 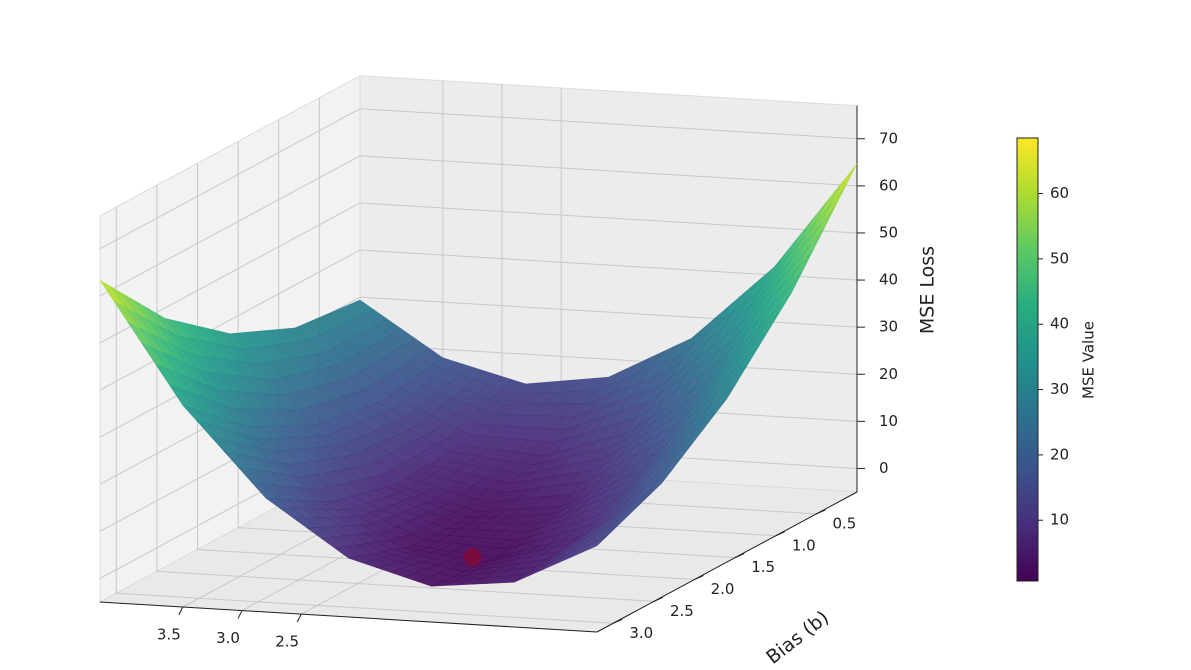 What do you see at coordinates (797, 638) in the screenshot?
I see `y-axis-label: Bias (b)` at bounding box center [797, 638].